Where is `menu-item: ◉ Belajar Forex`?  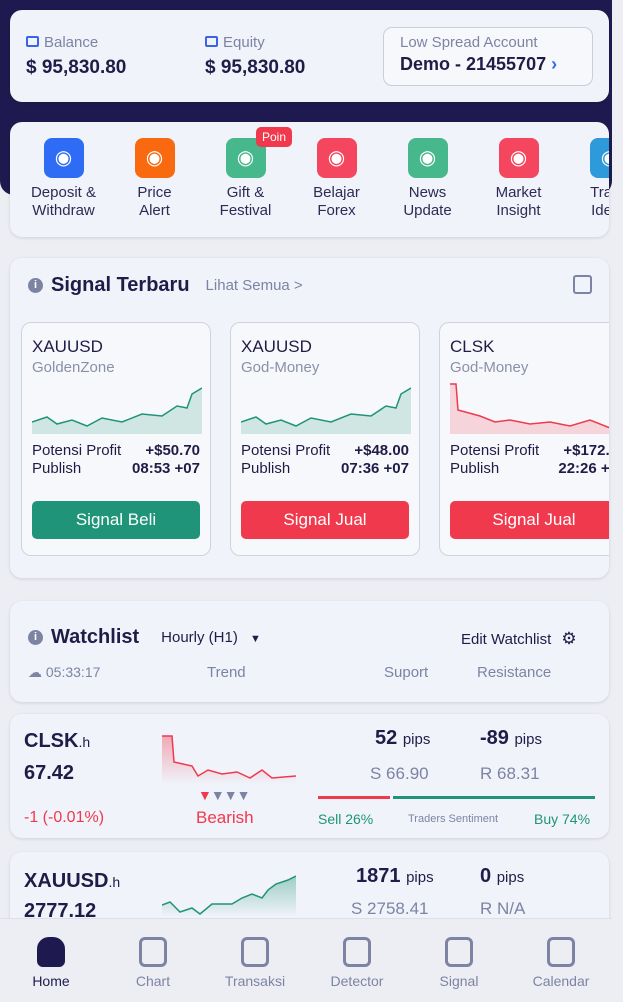
menu-item: ◉ Belajar Forex is located at coordinates (336, 179).